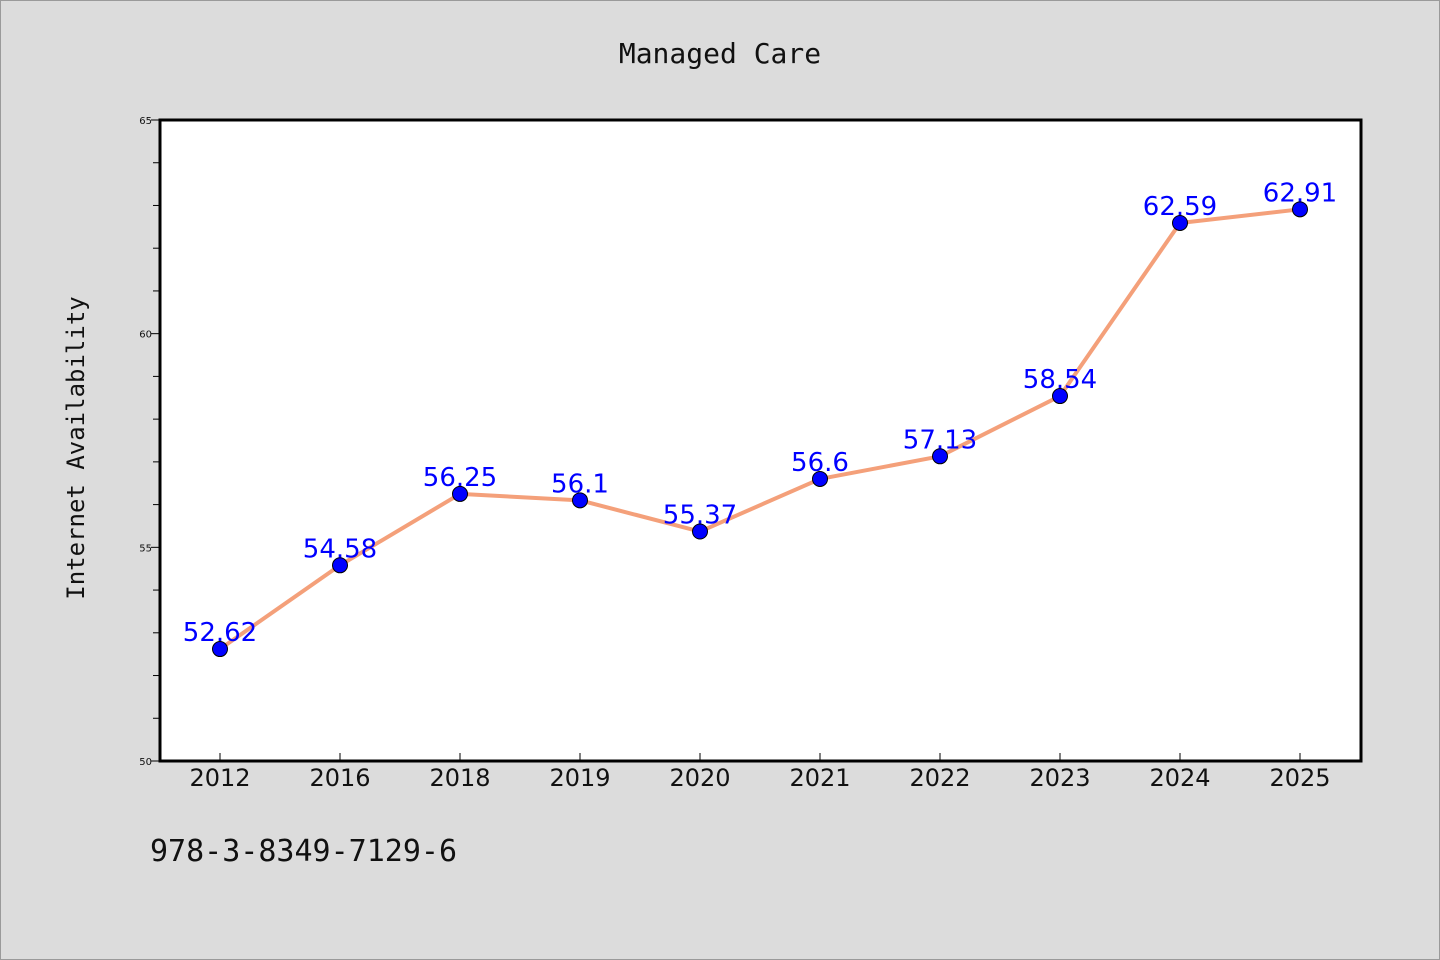 The height and width of the screenshot is (960, 1440). Describe the element at coordinates (145, 335) in the screenshot. I see `y-tick-label: 60` at that location.